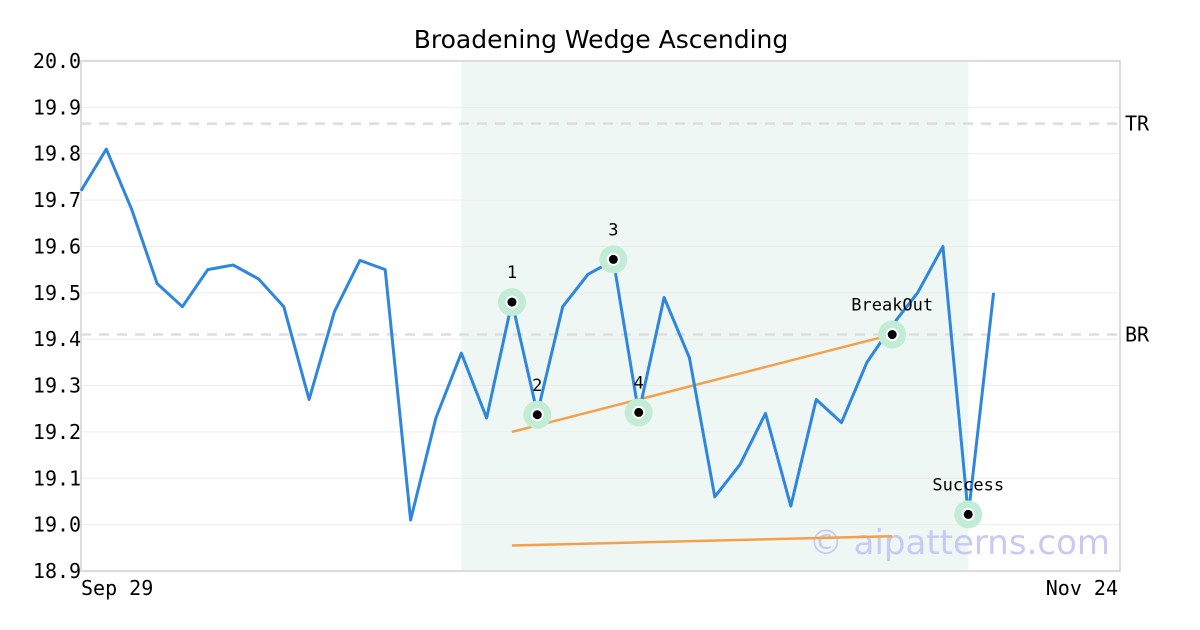 The image size is (1200, 630). I want to click on y-tick-label: 19.2, so click(57, 432).